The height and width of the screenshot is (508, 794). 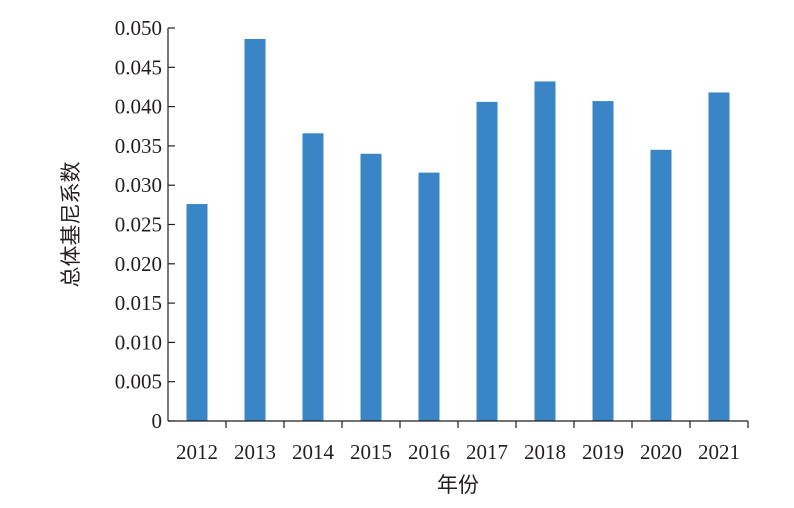 I want to click on y-tick-label: 0.050, so click(x=138, y=28).